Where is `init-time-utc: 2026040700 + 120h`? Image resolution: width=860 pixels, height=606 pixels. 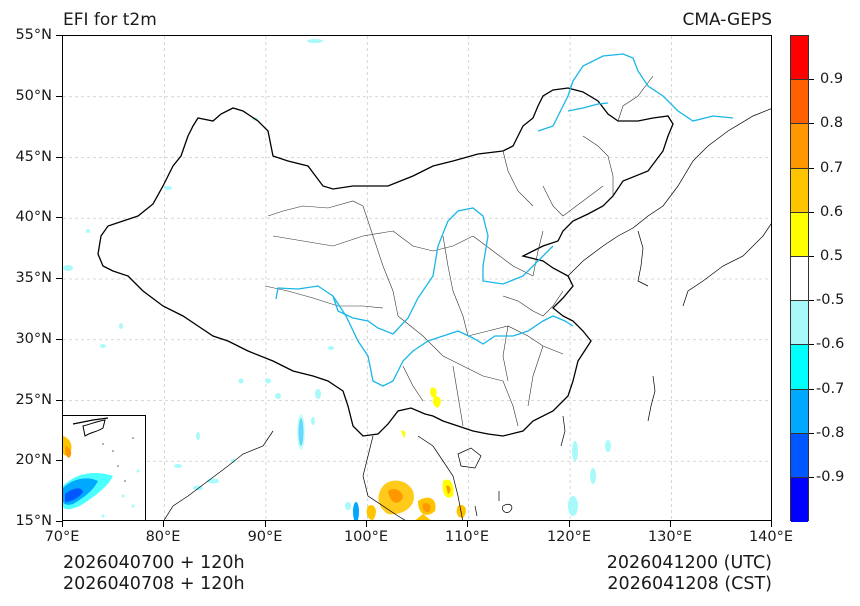 init-time-utc: 2026040700 + 120h is located at coordinates (154, 563).